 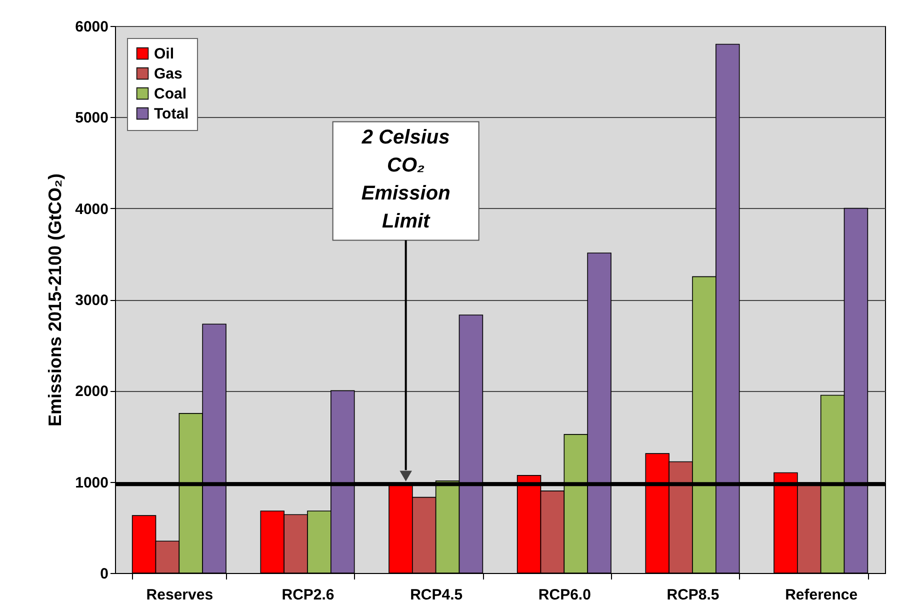 What do you see at coordinates (170, 94) in the screenshot?
I see `legend-label: Coal` at bounding box center [170, 94].